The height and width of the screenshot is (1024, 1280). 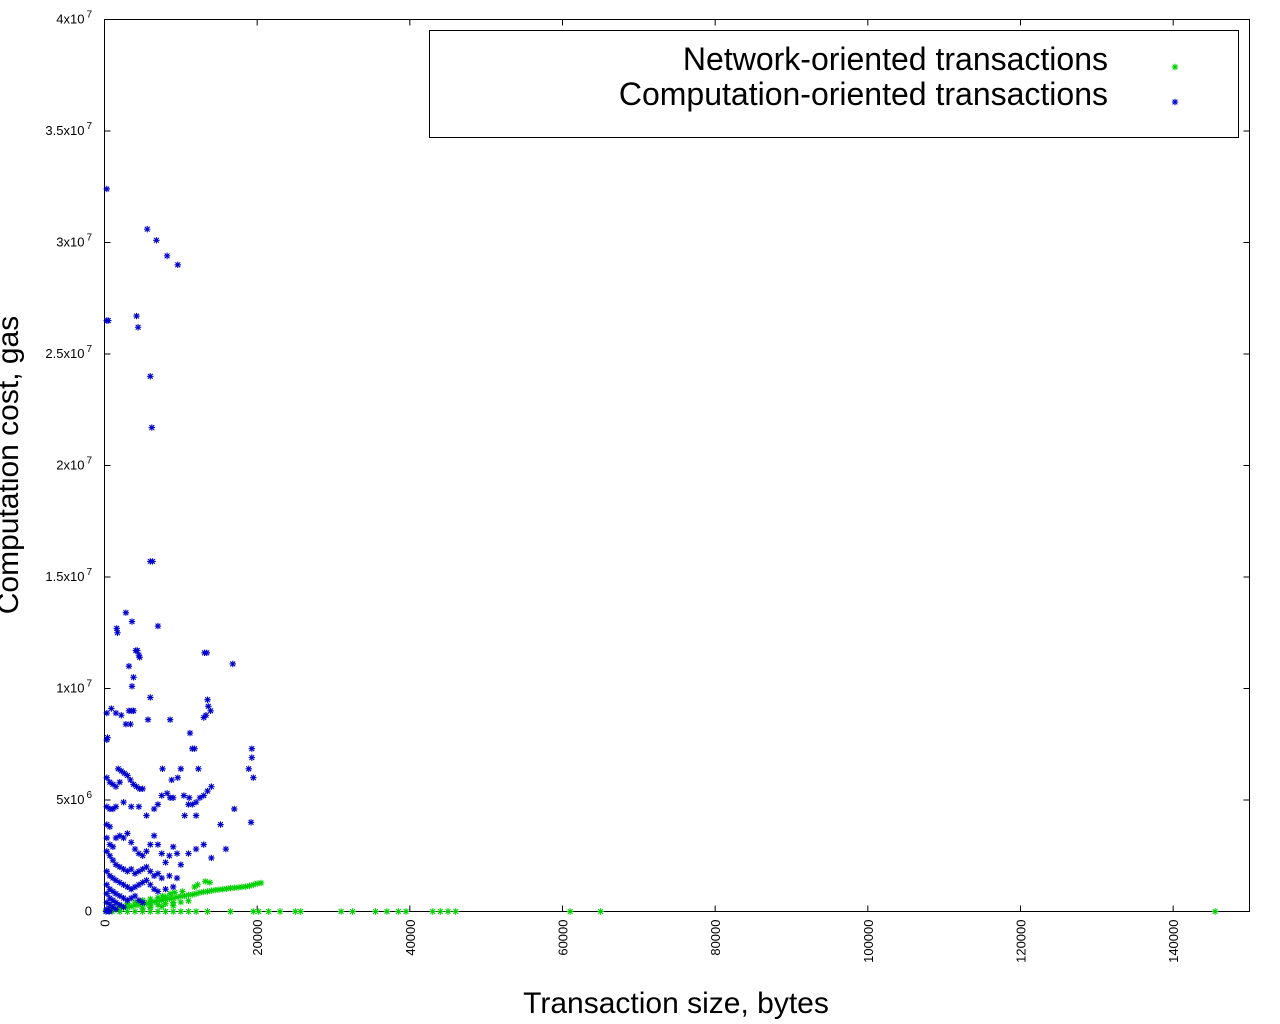 What do you see at coordinates (64, 576) in the screenshot?
I see `y-tick-mantissa: 1.5x10` at bounding box center [64, 576].